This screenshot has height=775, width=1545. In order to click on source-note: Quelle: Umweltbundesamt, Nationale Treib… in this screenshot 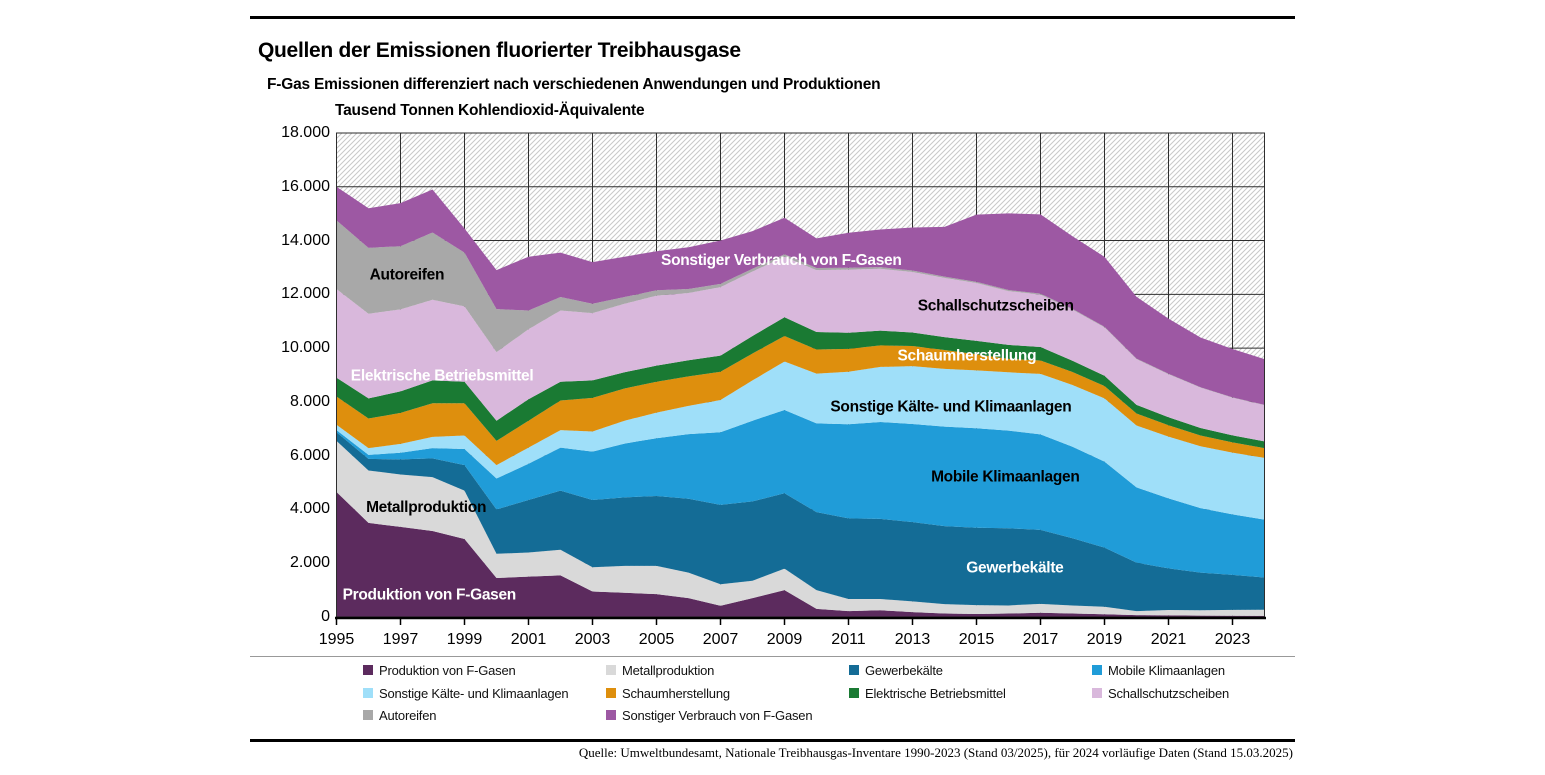, I will do `click(935, 752)`.